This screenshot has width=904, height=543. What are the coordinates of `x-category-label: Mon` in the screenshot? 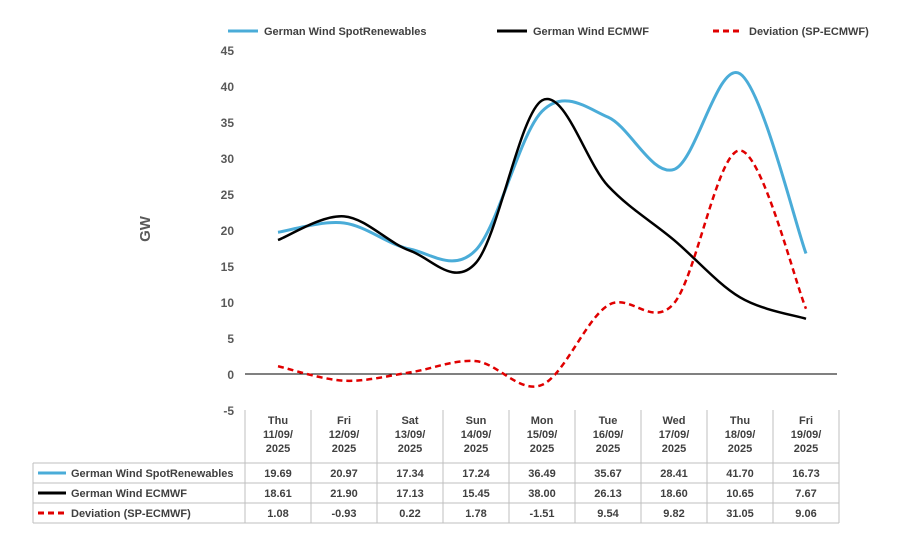 It's located at (542, 421).